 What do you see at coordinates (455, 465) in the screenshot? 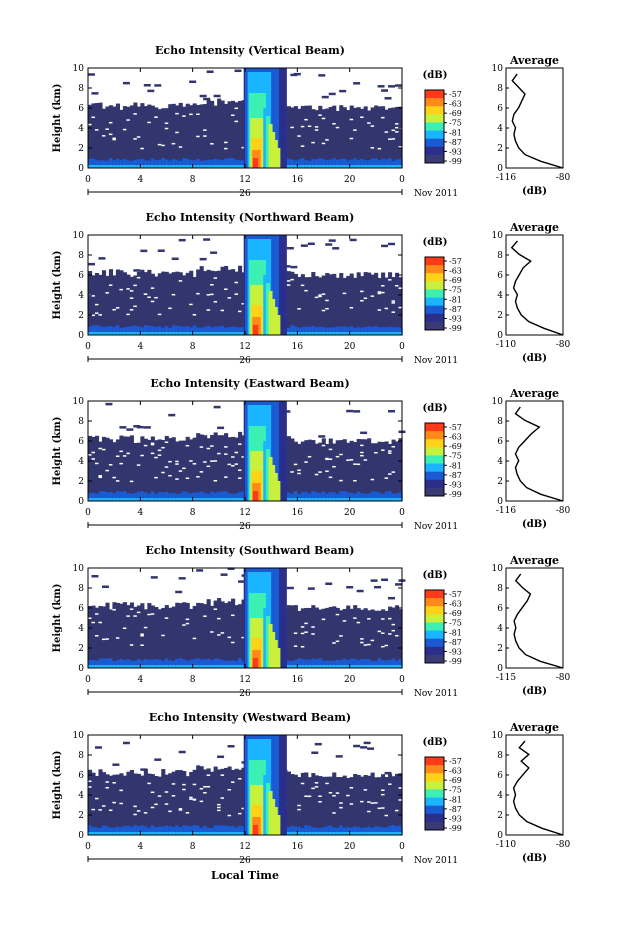
I see `colorbar-tick-label: -81` at bounding box center [455, 465].